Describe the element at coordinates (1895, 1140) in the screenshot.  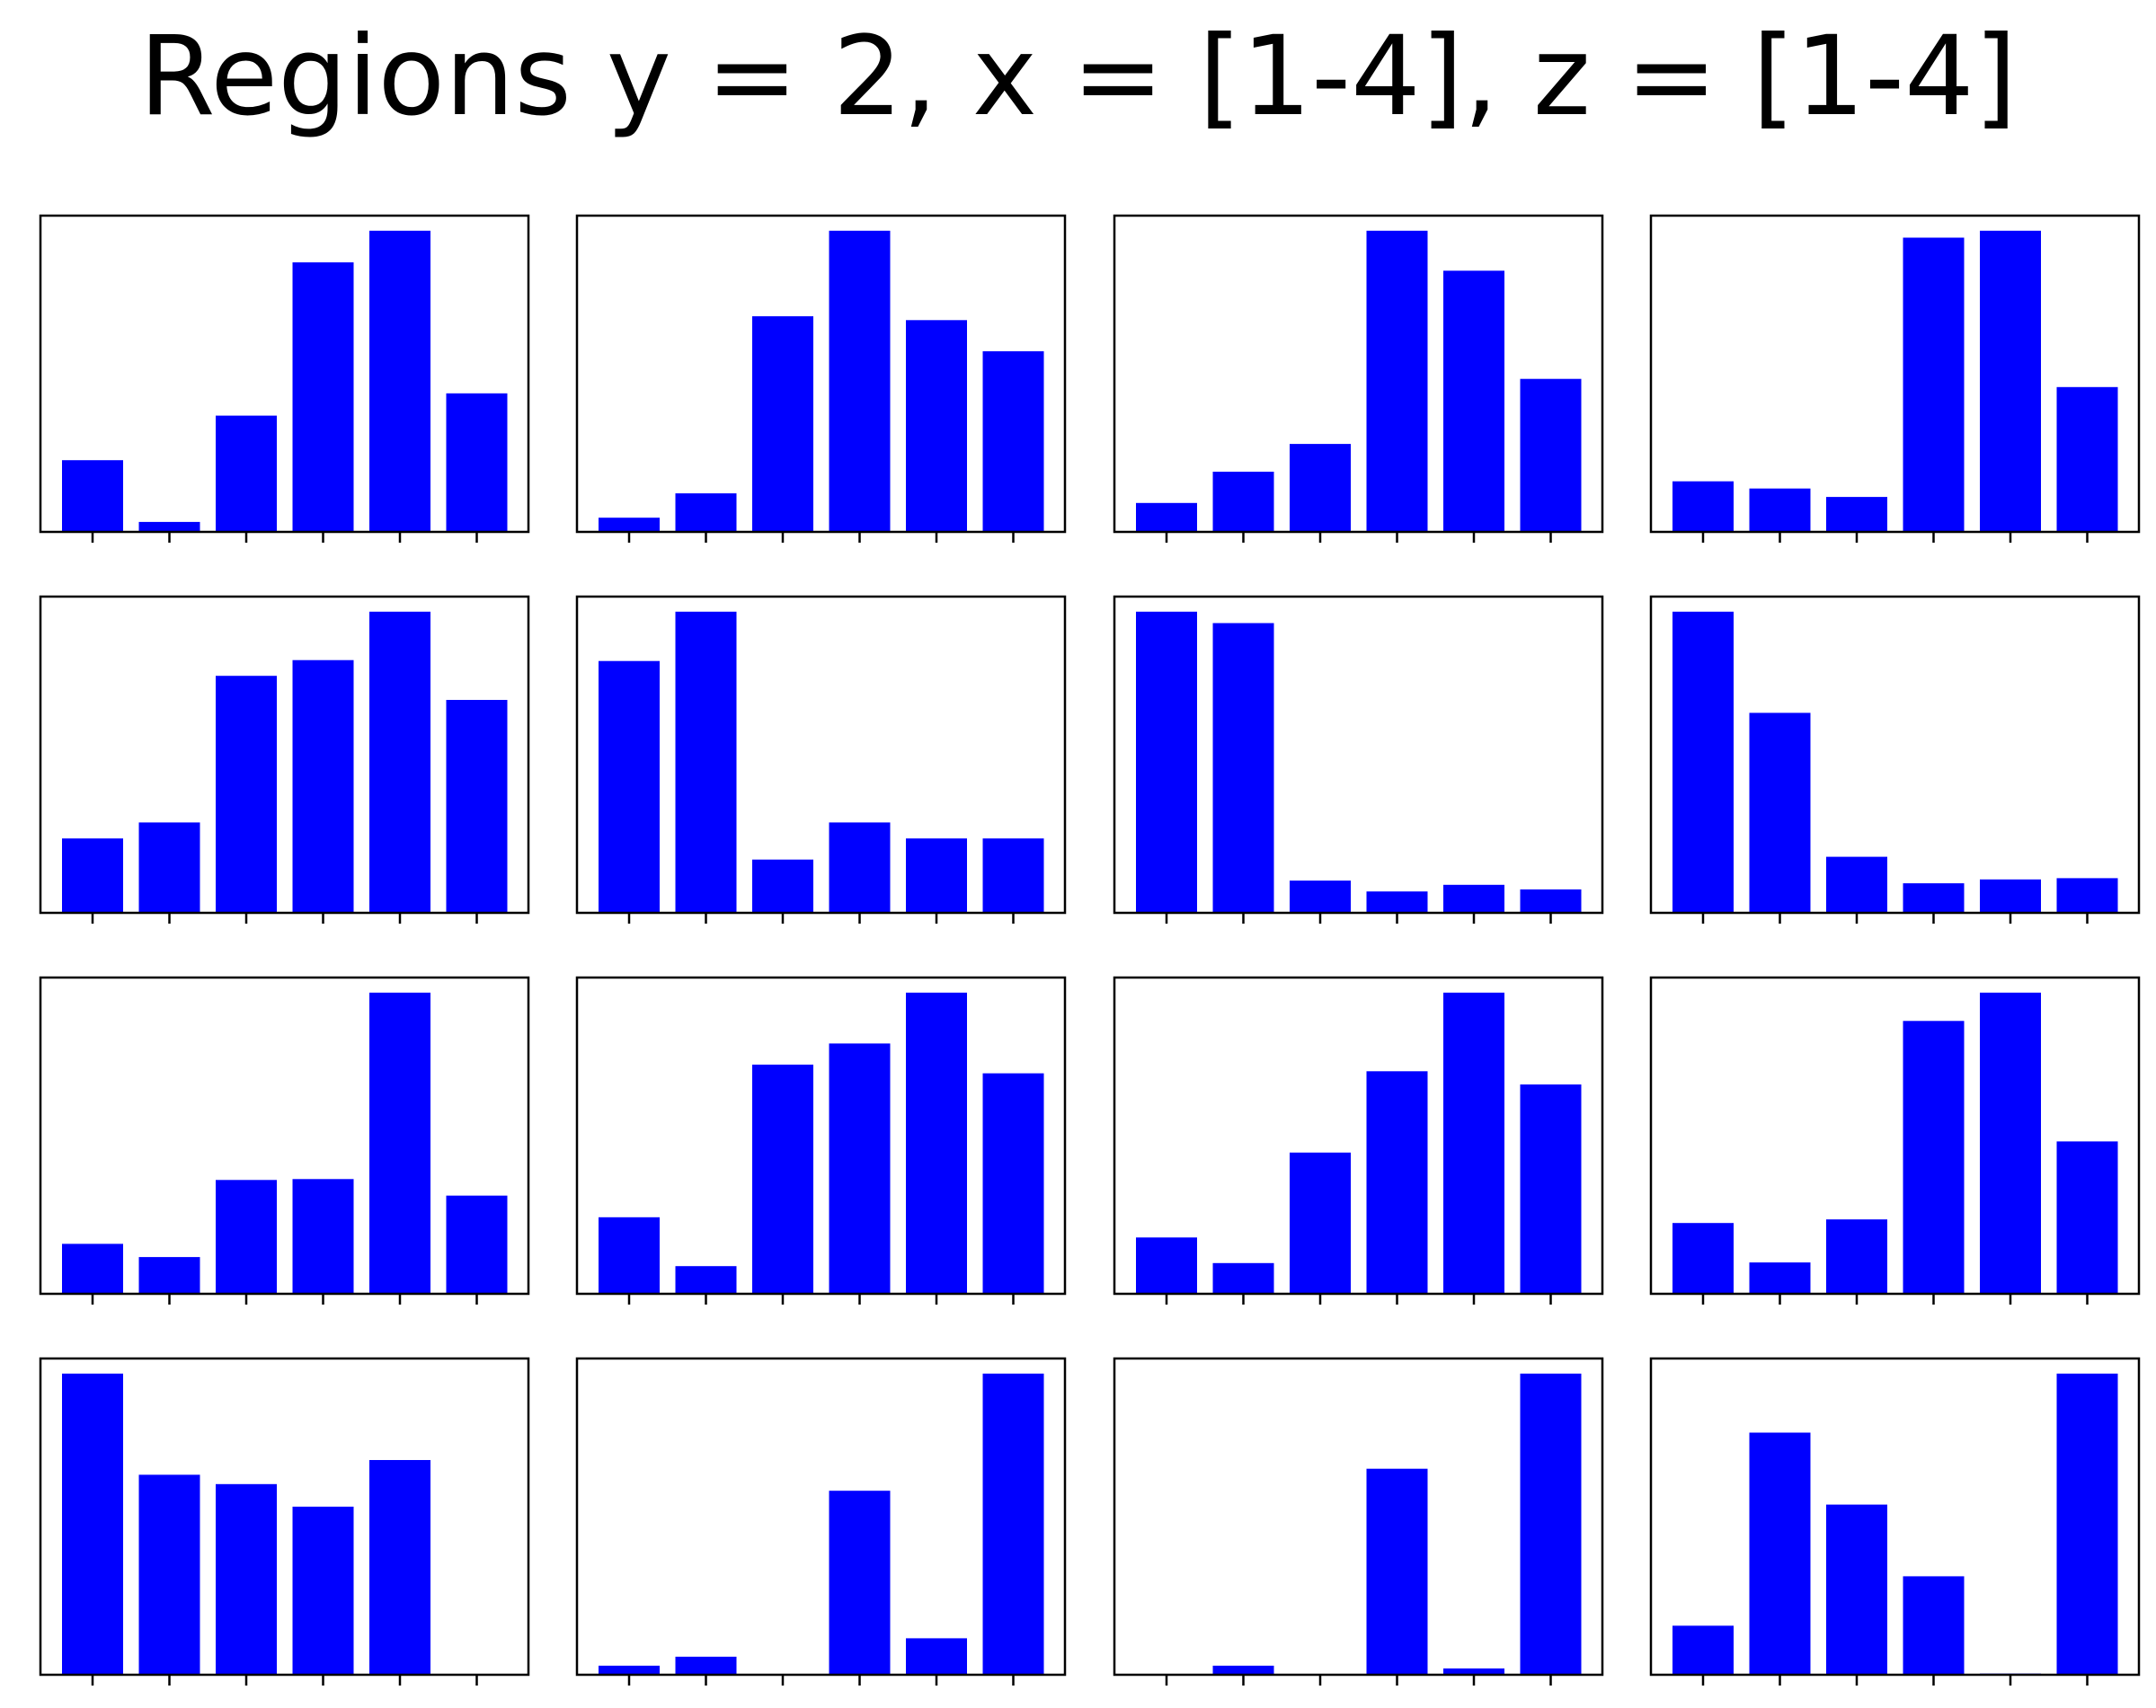
I see `subplot-r3-c4` at that location.